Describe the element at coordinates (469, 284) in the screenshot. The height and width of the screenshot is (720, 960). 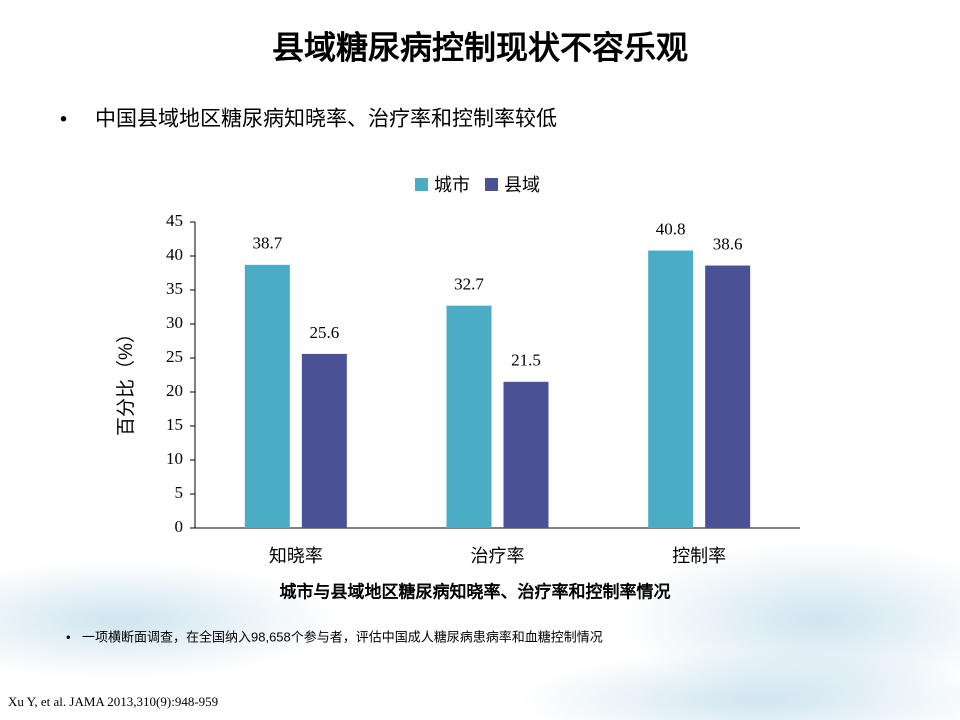
I see `data-label: 32.7` at that location.